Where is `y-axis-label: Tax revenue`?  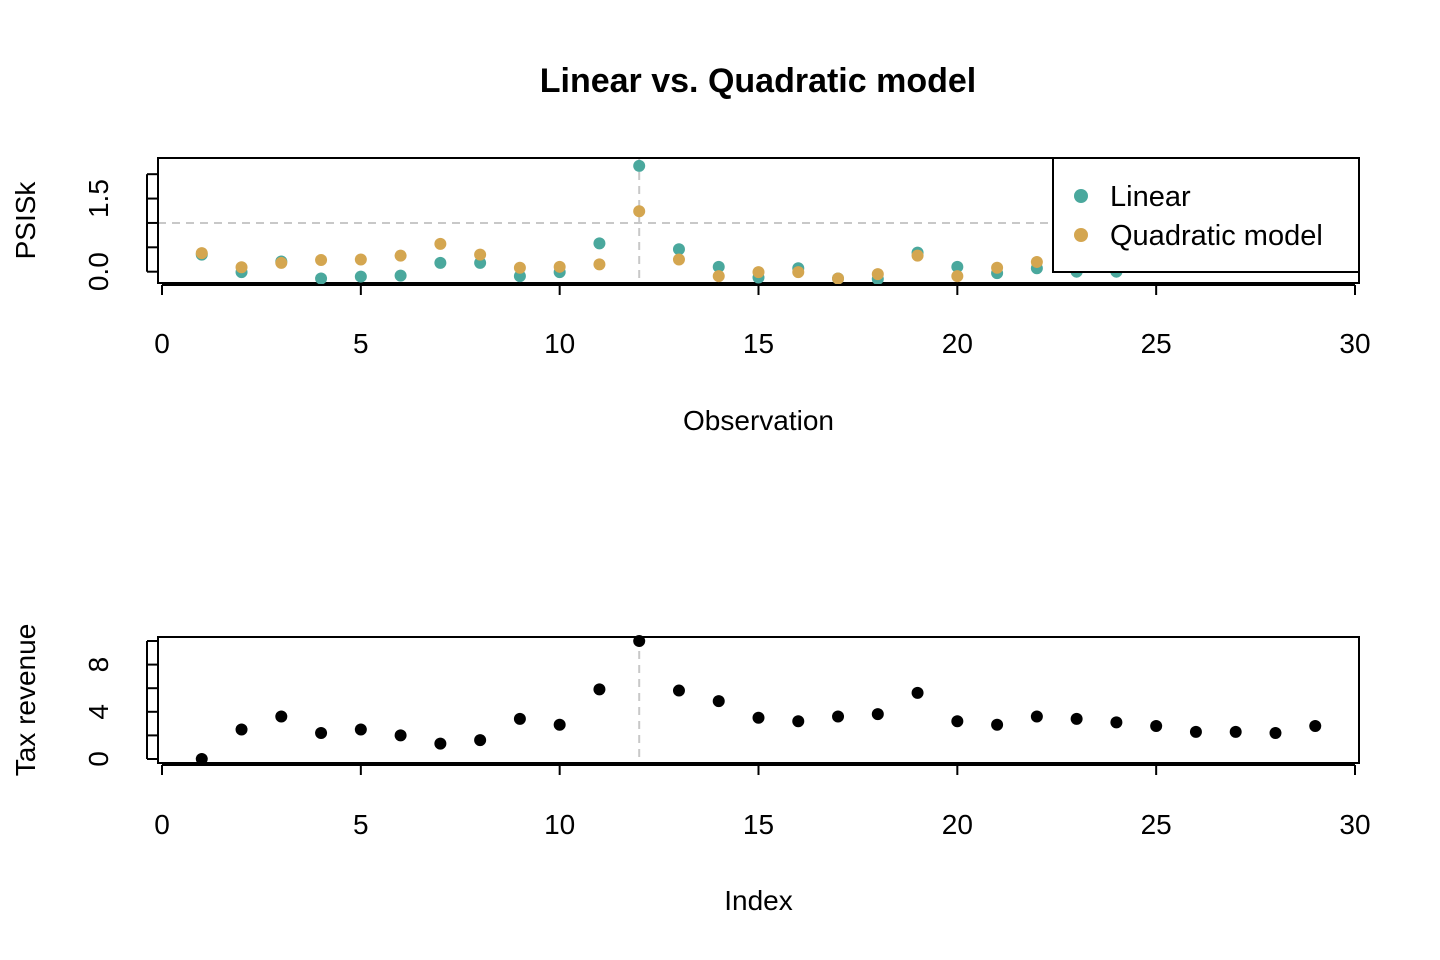
y-axis-label: Tax revenue is located at coordinates (25, 700).